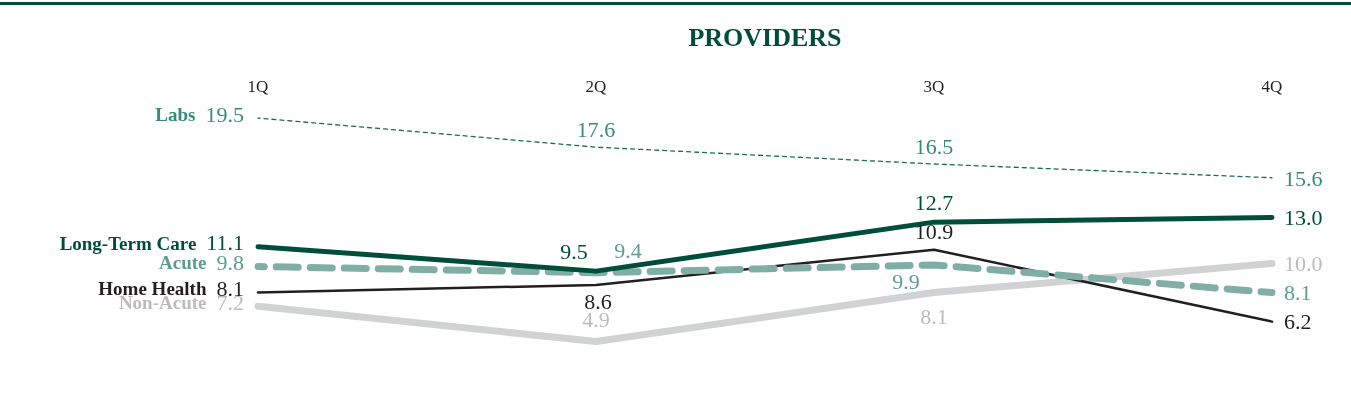 The image size is (1351, 404). Describe the element at coordinates (574, 251) in the screenshot. I see `data-label: 9.5` at that location.